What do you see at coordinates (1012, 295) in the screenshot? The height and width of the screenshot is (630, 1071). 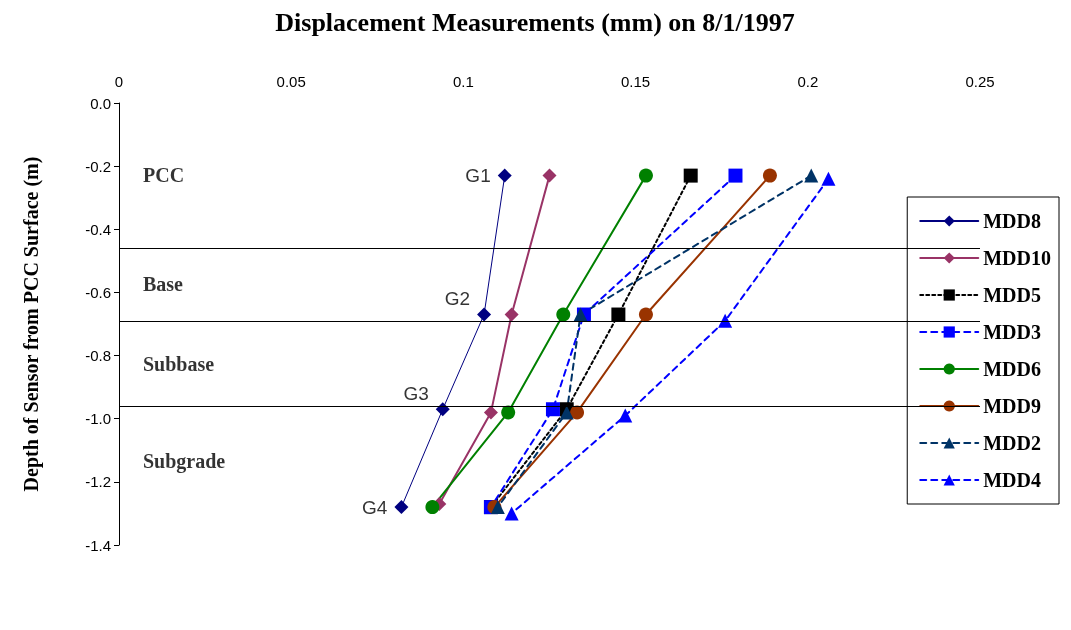 I see `legend-label: MDD5` at bounding box center [1012, 295].